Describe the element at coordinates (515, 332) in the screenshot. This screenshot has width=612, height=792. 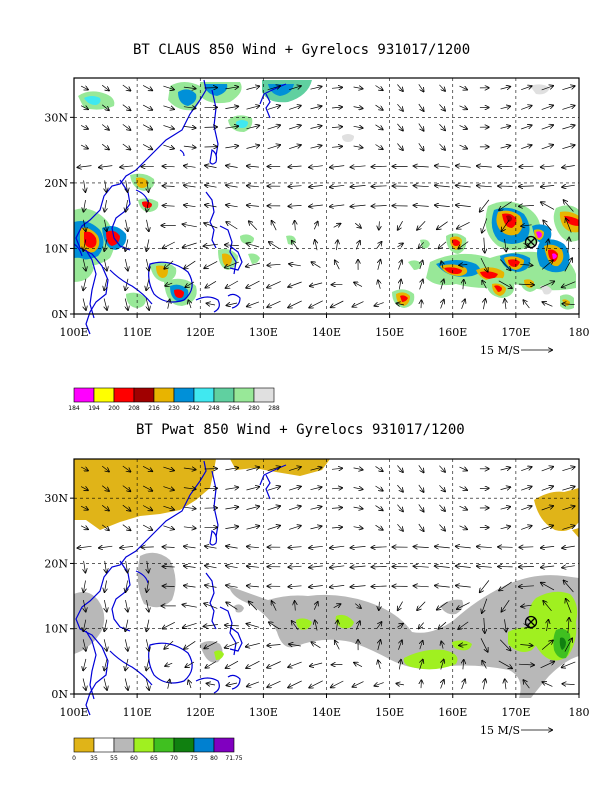
I see `lon-tick-label: 170E` at that location.